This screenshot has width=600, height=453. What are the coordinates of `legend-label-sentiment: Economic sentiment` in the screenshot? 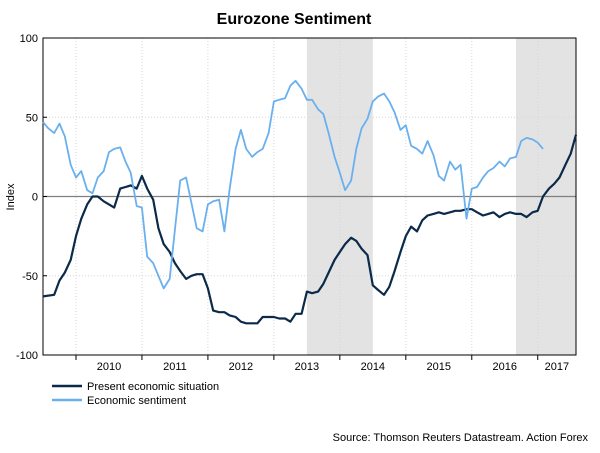 It's located at (136, 401).